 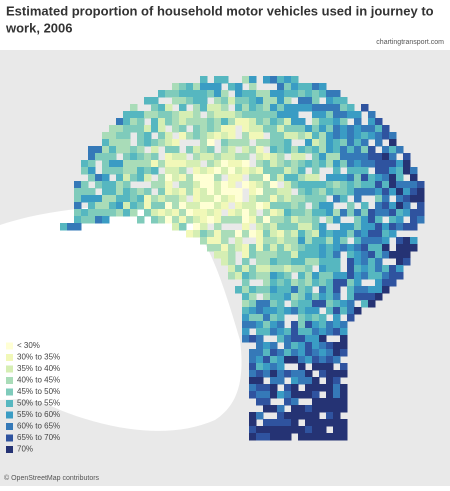 What do you see at coordinates (38, 391) in the screenshot?
I see `legend-label: 45% to 50%` at bounding box center [38, 391].